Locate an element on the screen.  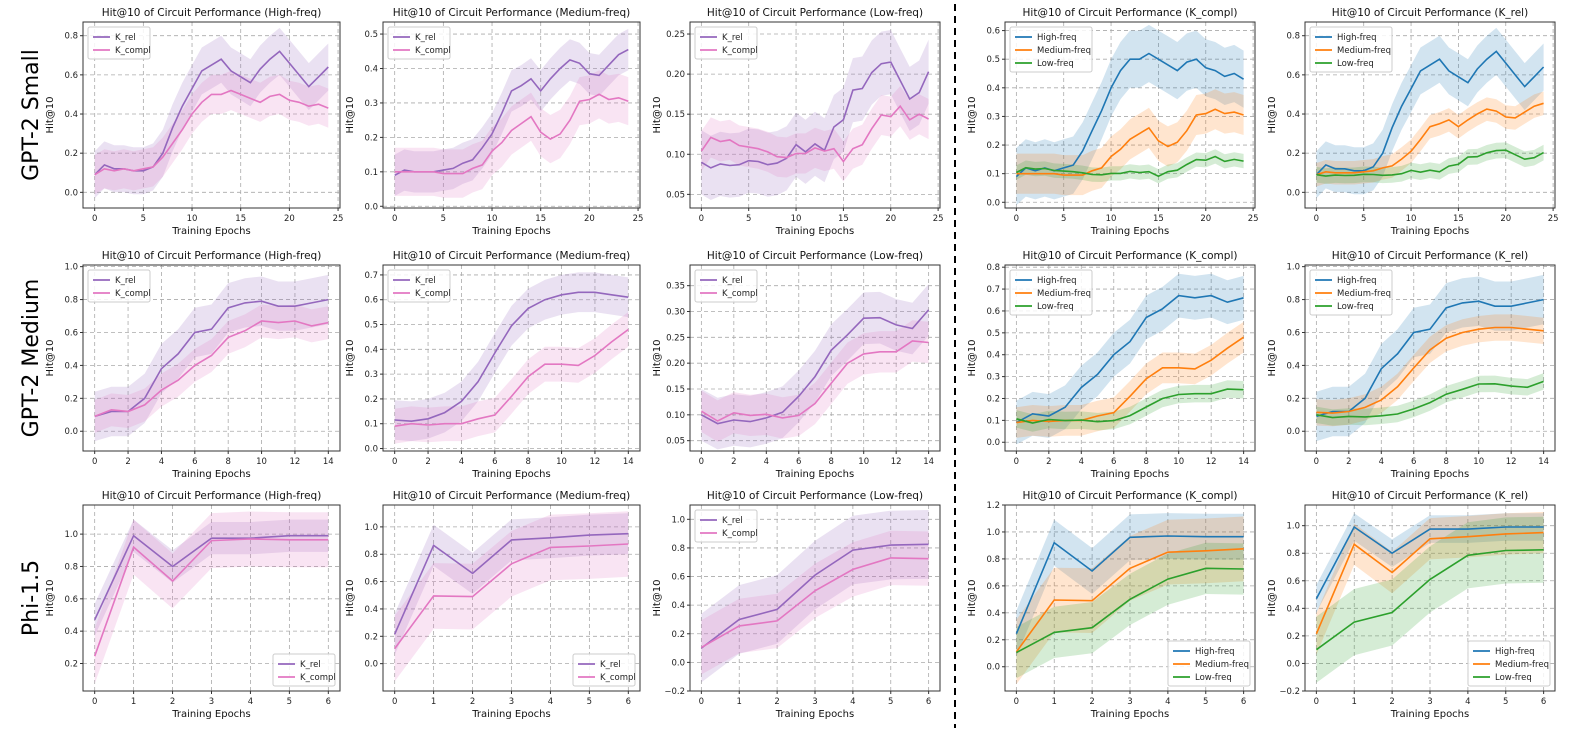
x-tick-label: 14 is located at coordinates (628, 462).